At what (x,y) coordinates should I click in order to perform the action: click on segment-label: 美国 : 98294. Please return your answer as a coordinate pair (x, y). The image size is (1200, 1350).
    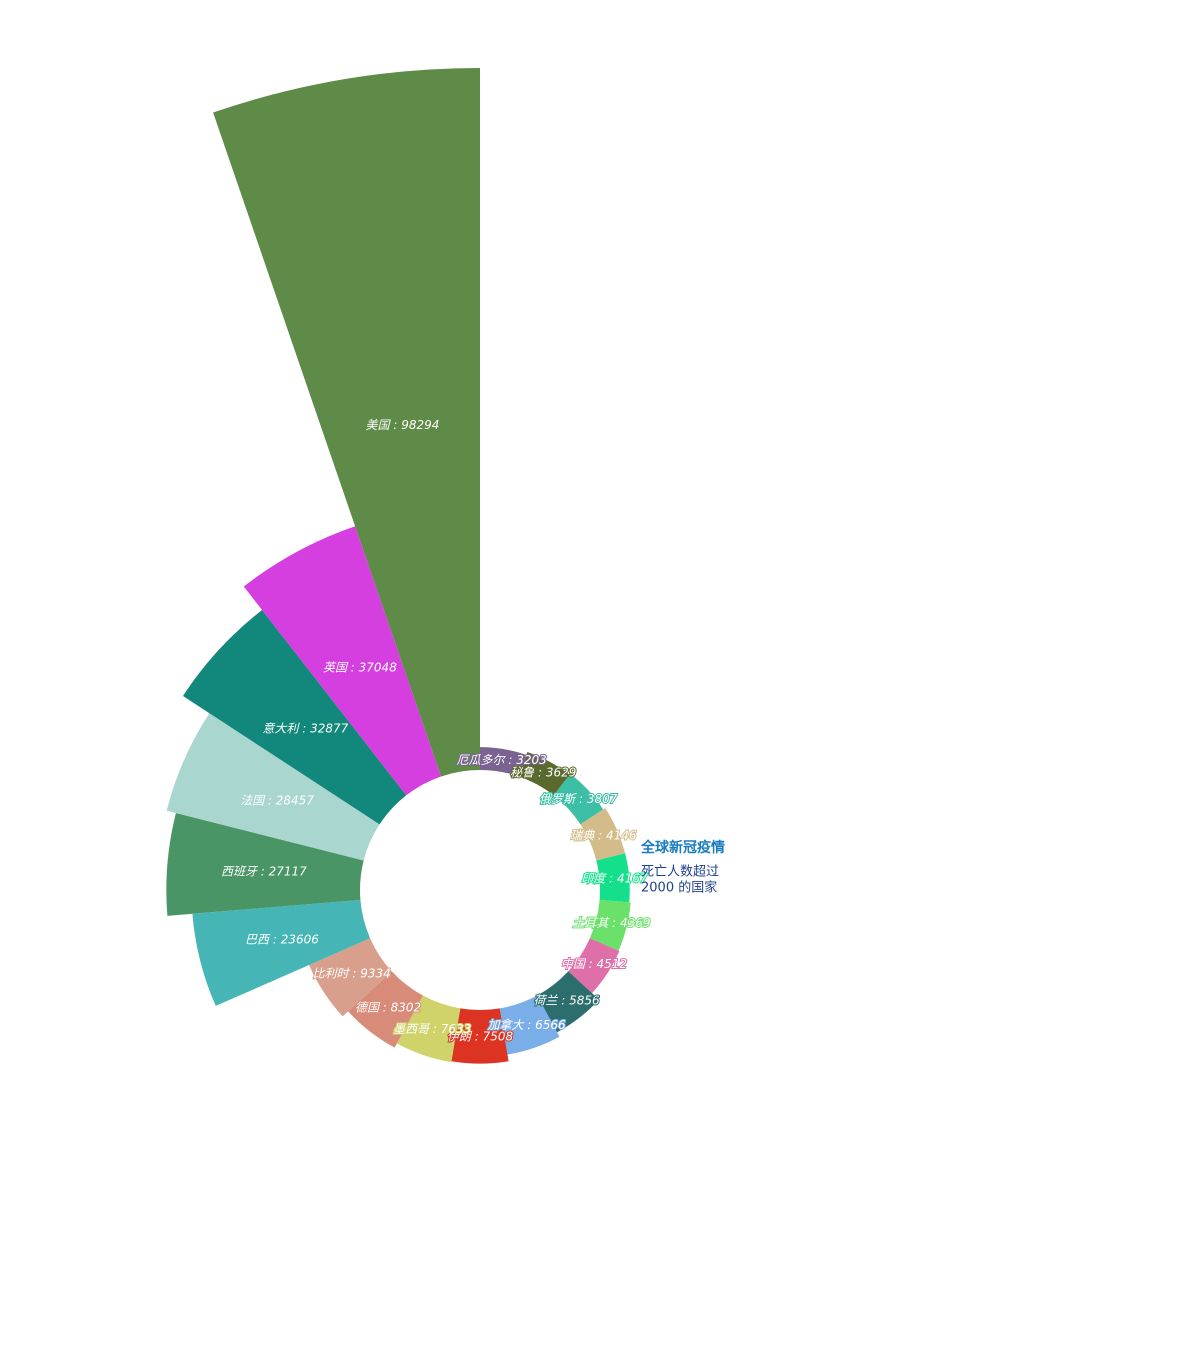
    Looking at the image, I should click on (403, 425).